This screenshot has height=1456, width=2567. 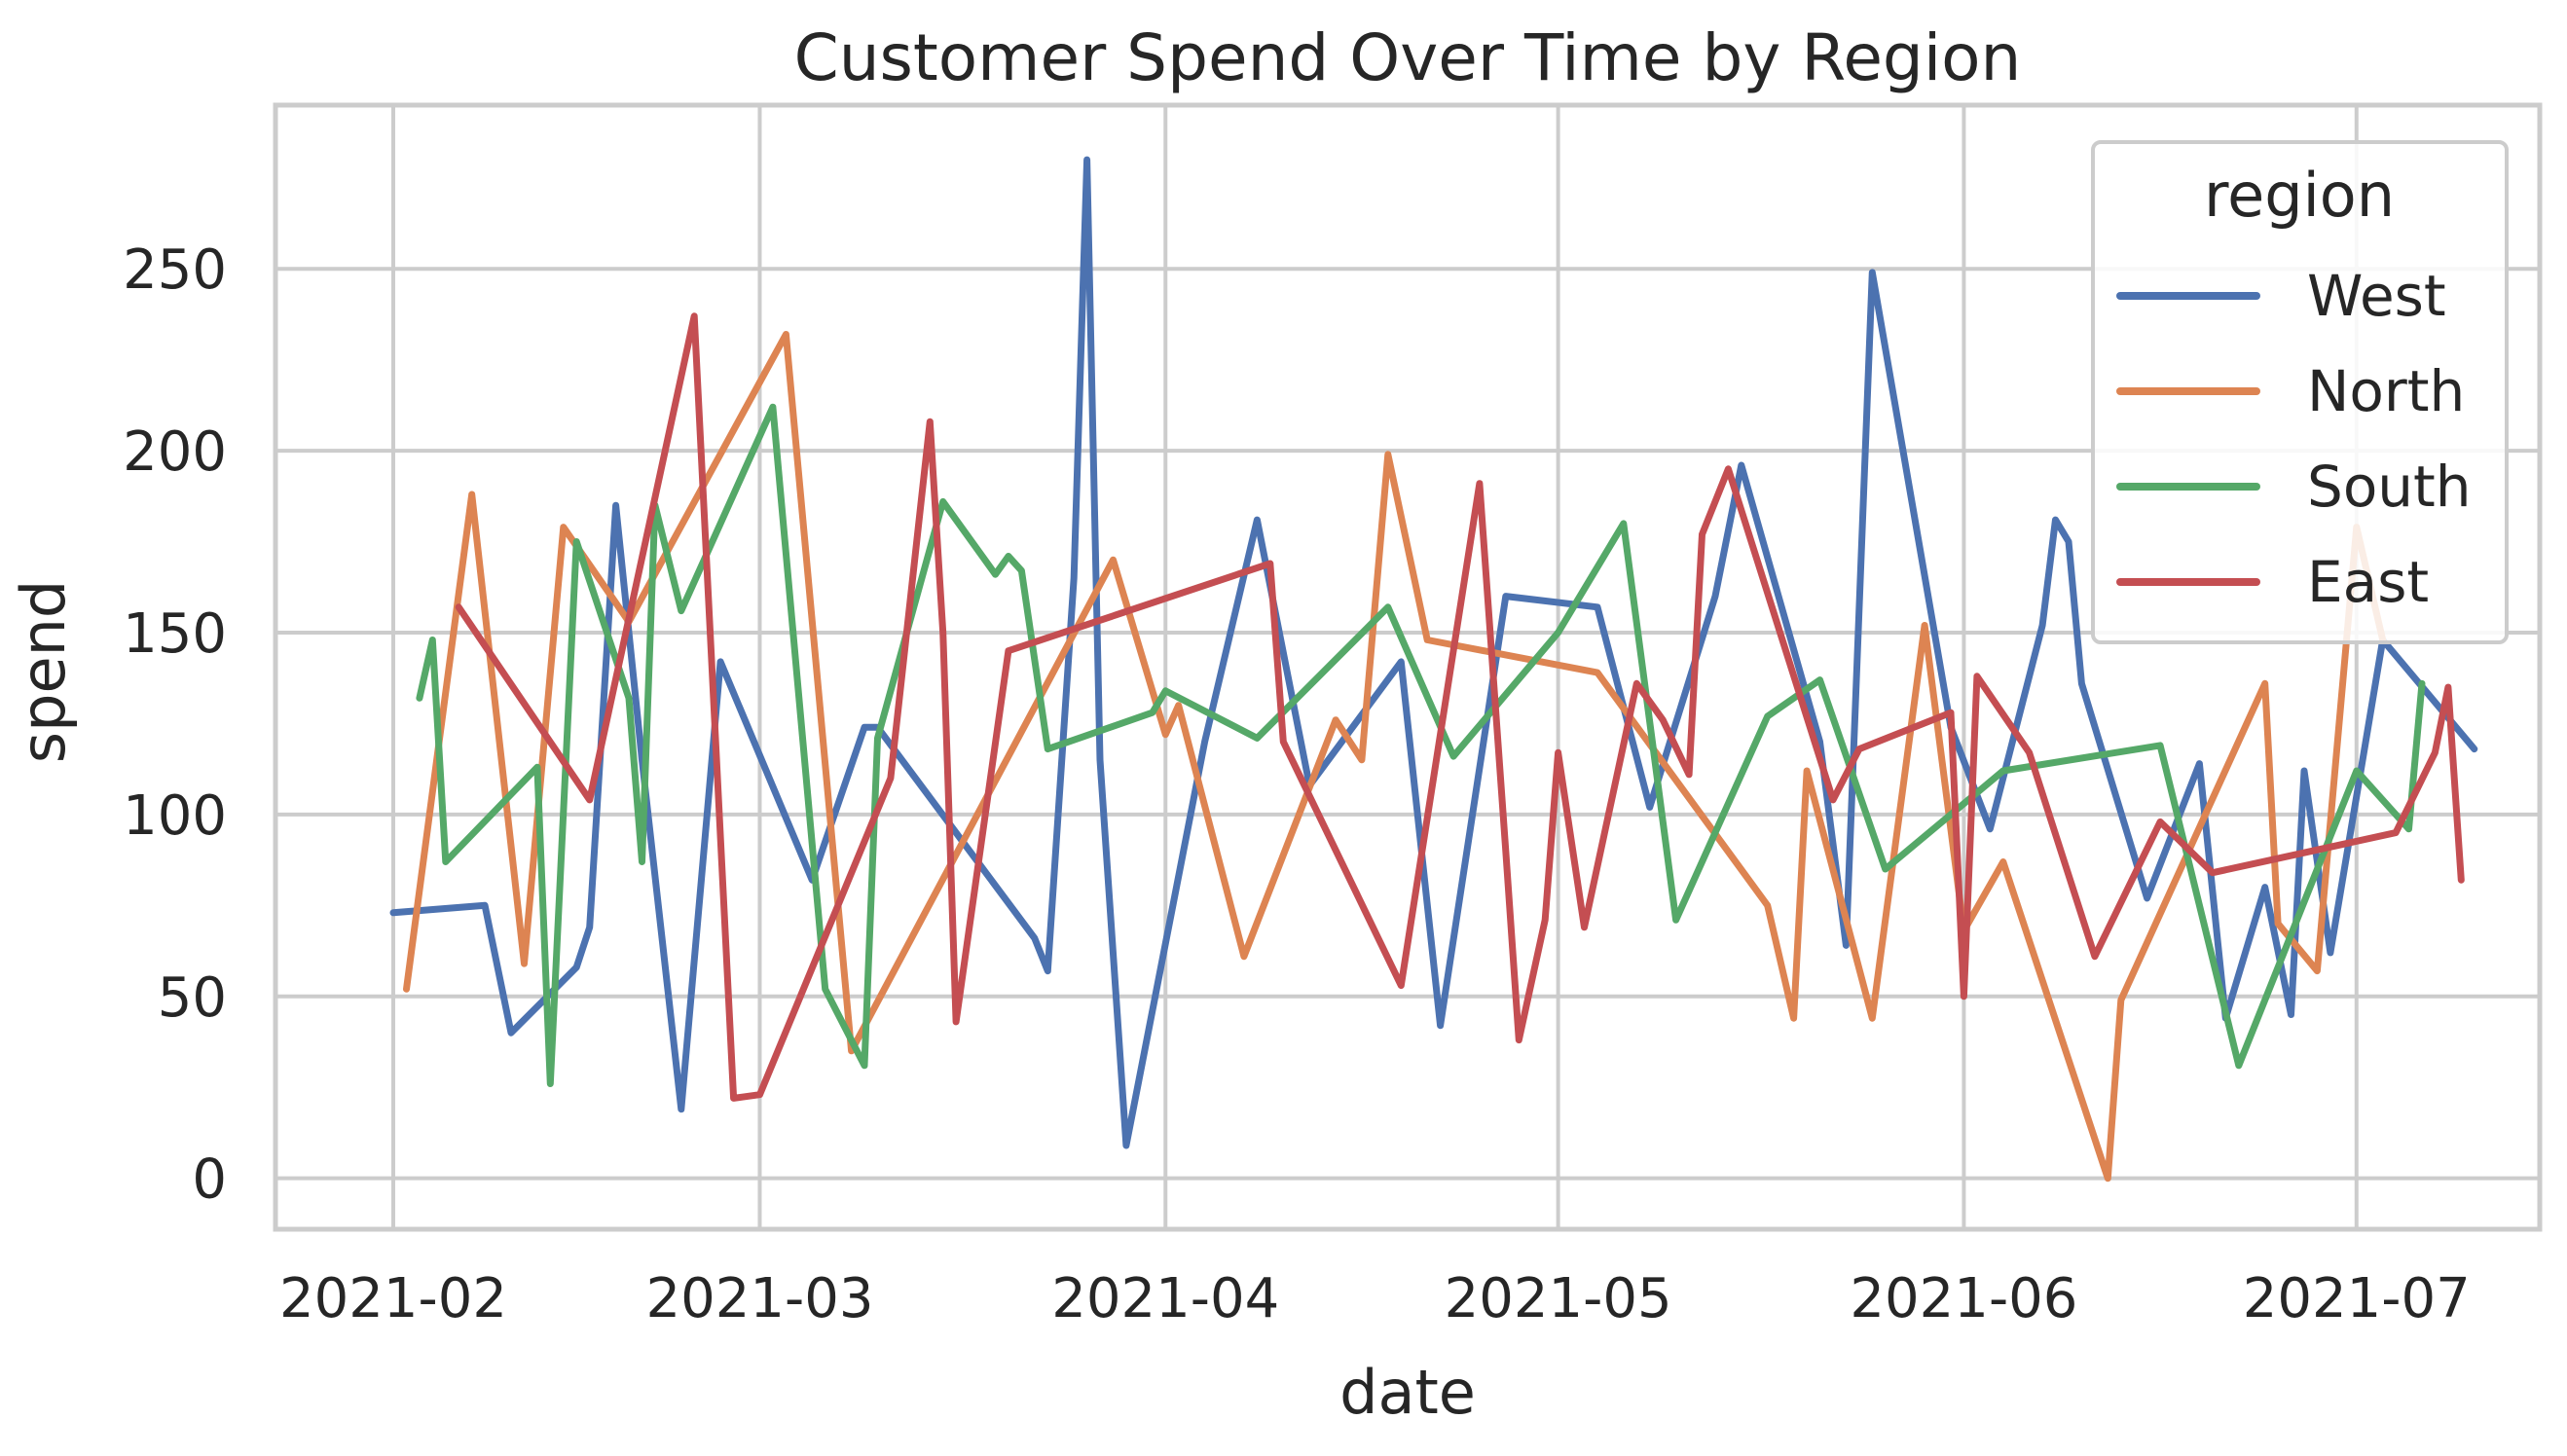 What do you see at coordinates (2357, 1298) in the screenshot?
I see `x-tick-label: 2021-07` at bounding box center [2357, 1298].